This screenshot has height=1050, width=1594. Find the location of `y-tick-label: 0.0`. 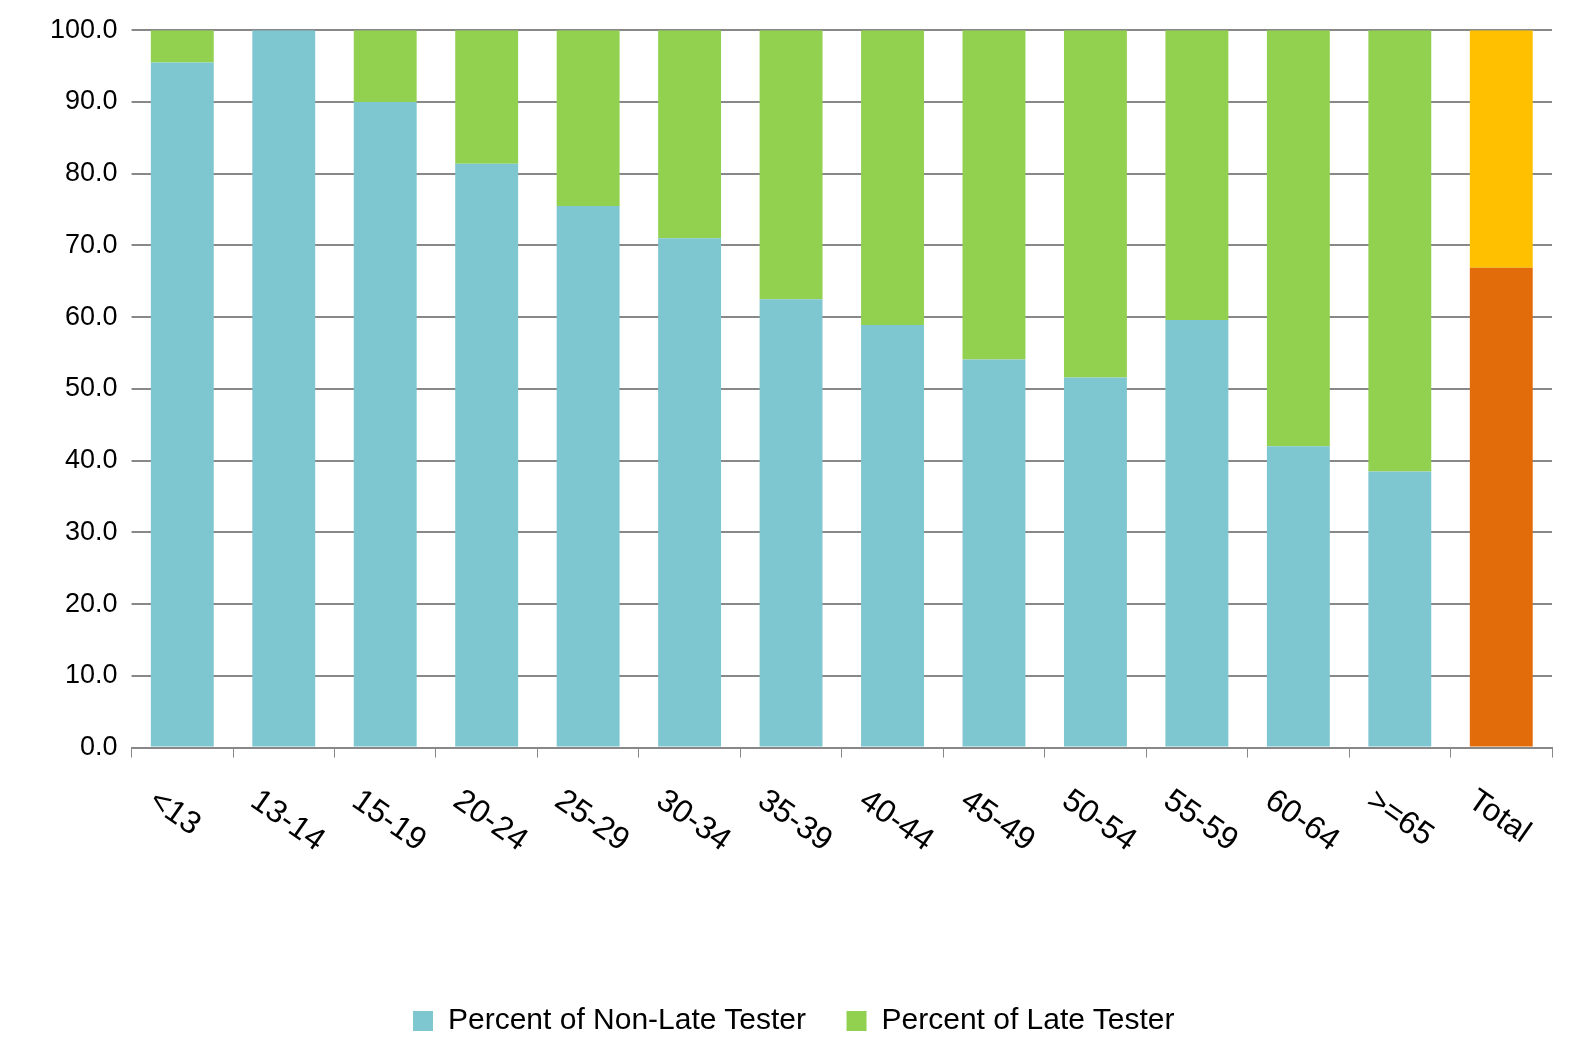

y-tick-label: 0.0 is located at coordinates (99, 746).